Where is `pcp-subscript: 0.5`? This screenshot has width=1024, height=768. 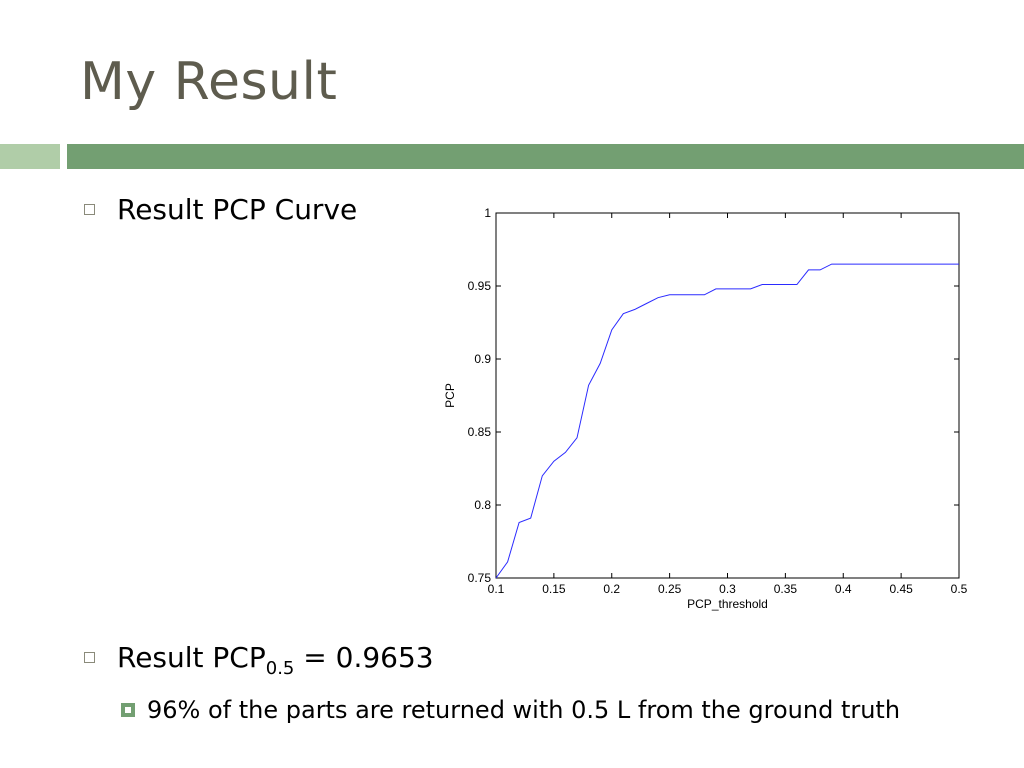 pcp-subscript: 0.5 is located at coordinates (280, 668).